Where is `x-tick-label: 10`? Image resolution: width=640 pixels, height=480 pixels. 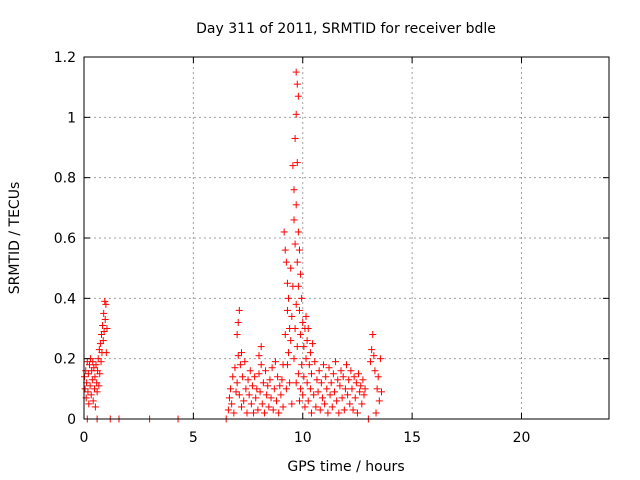 x-tick-label: 10 is located at coordinates (303, 438).